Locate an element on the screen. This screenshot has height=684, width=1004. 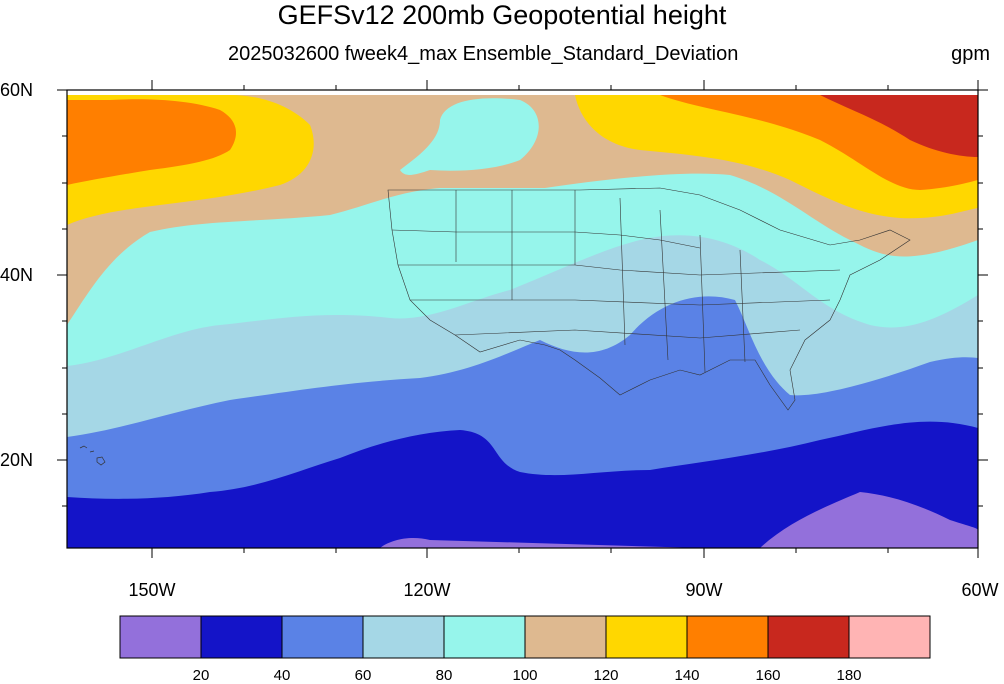
lon-label-90w: 90W is located at coordinates (704, 590).